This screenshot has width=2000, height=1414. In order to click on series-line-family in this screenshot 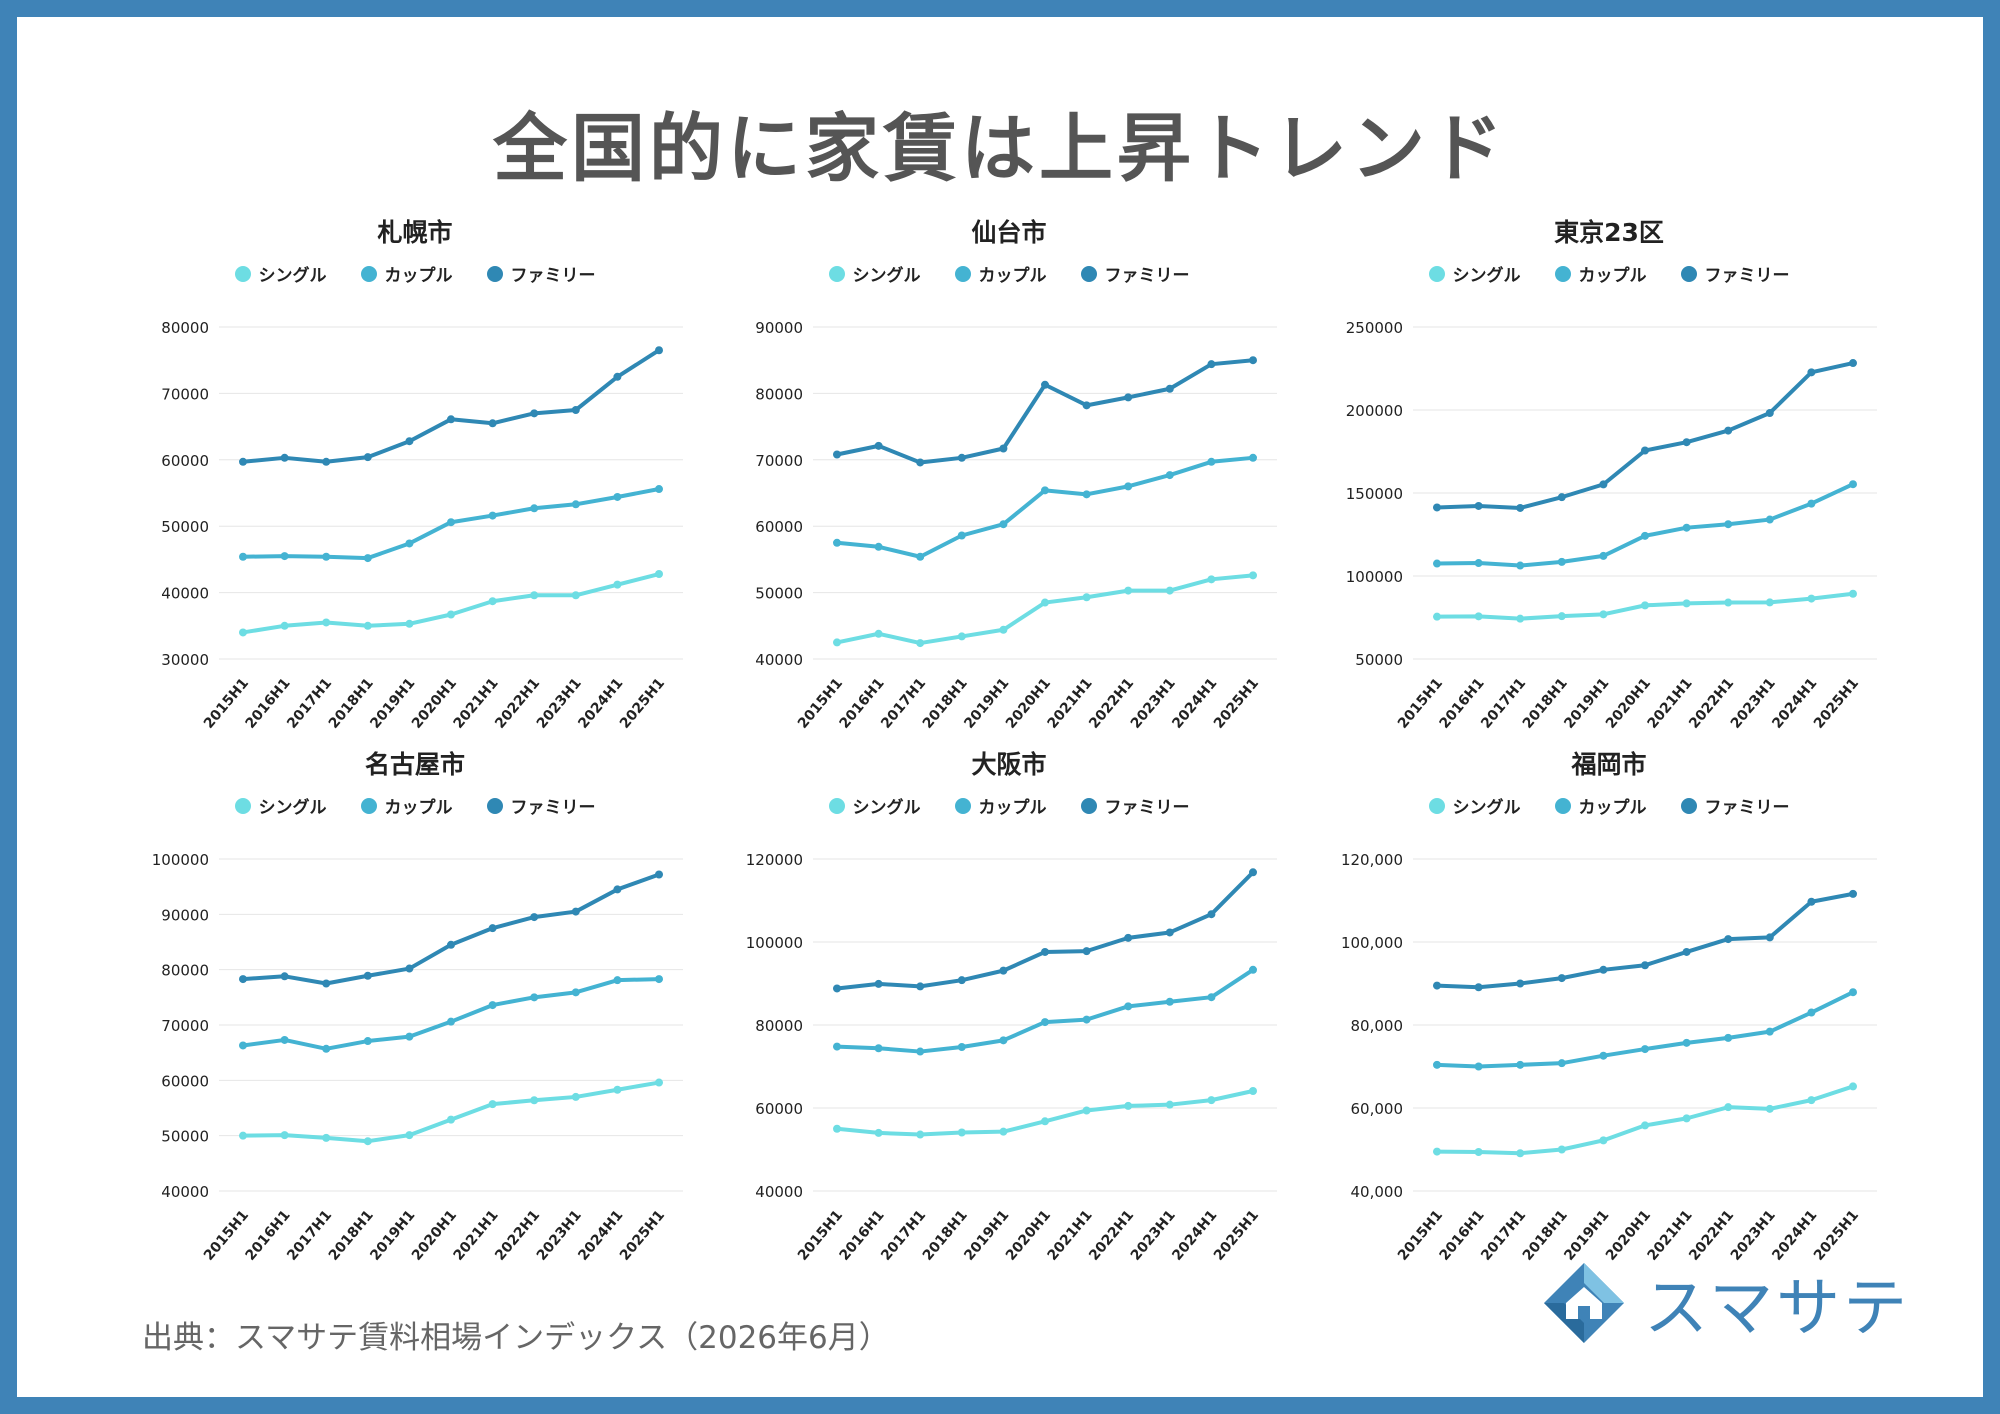, I will do `click(451, 406)`.